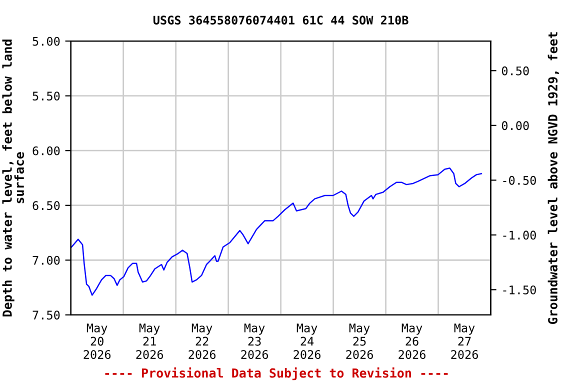  Describe the element at coordinates (519, 289) in the screenshot. I see `y2-tick-label: -1.50` at that location.